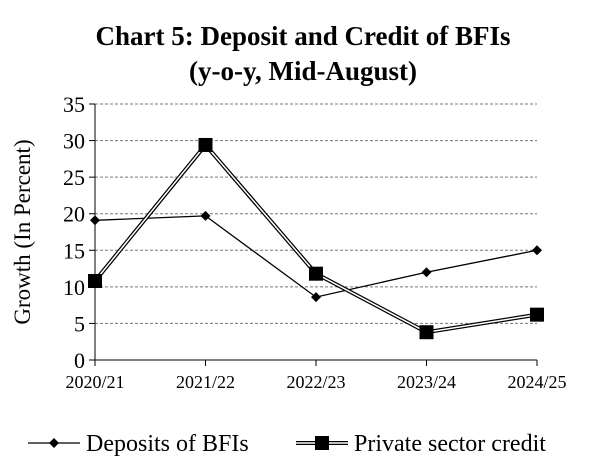  Describe the element at coordinates (79, 323) in the screenshot. I see `y-tick-label: 5` at that location.